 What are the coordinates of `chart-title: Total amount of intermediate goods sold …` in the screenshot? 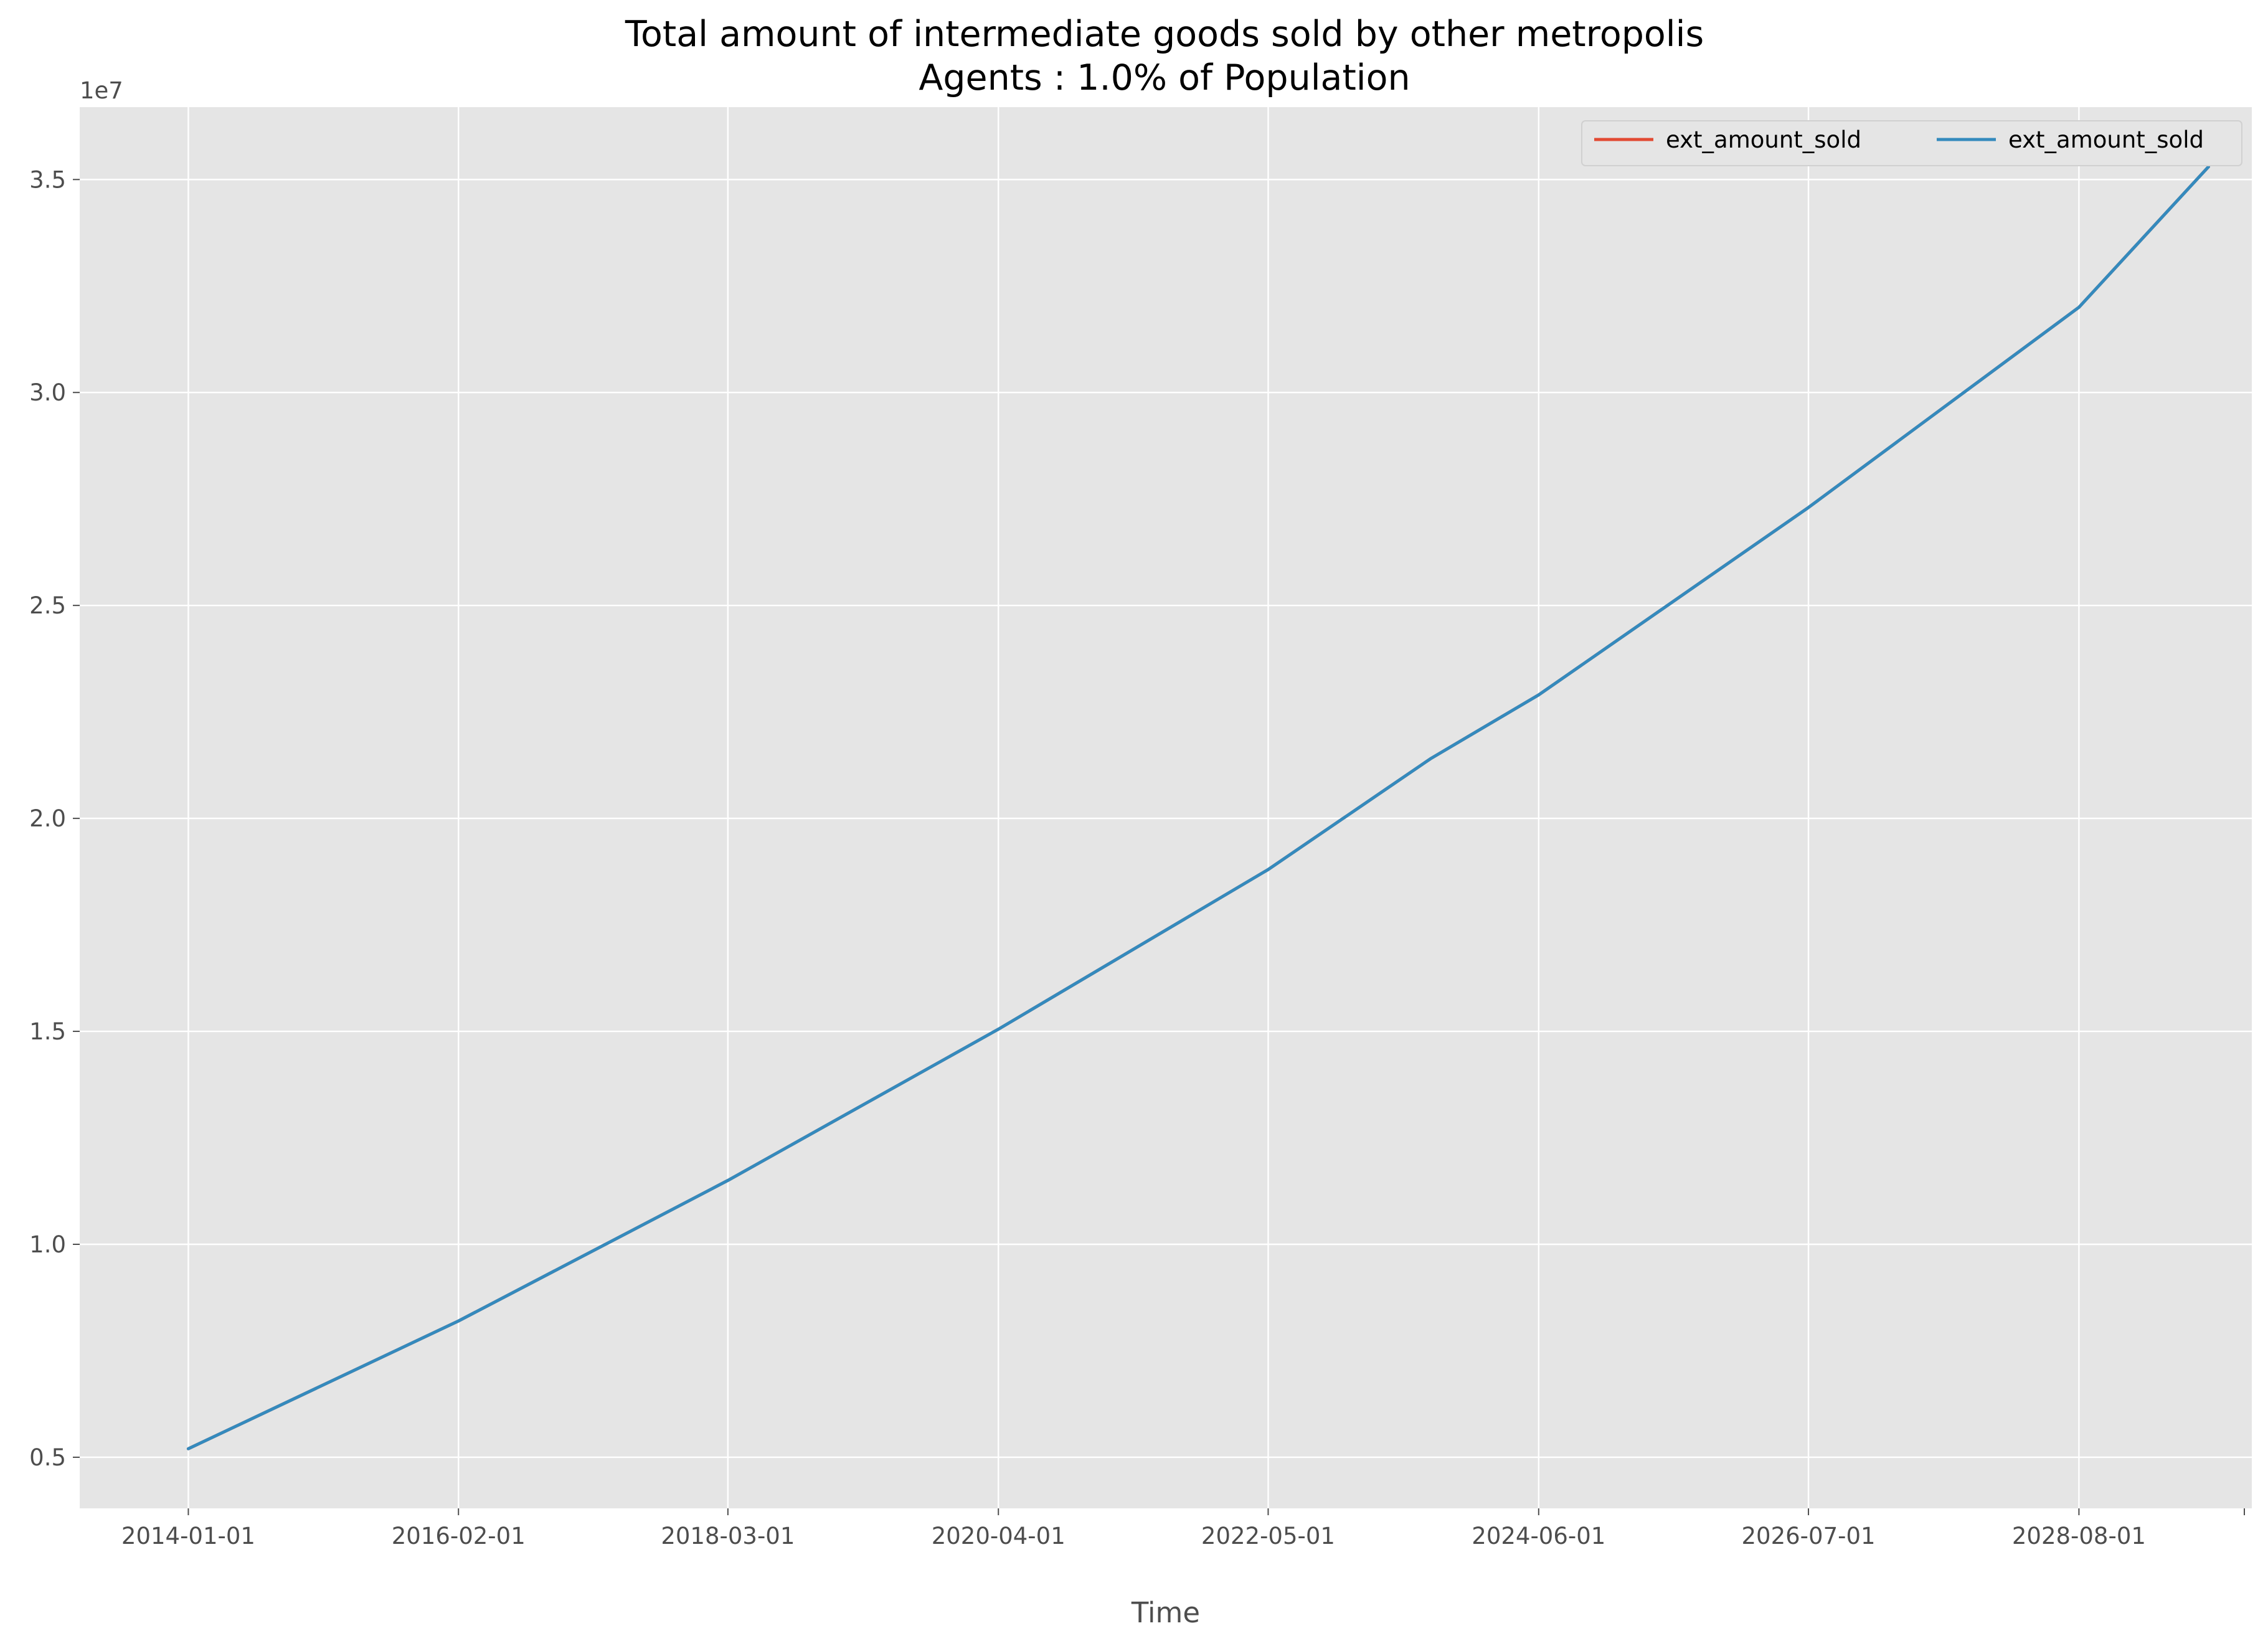 It's located at (1164, 34).